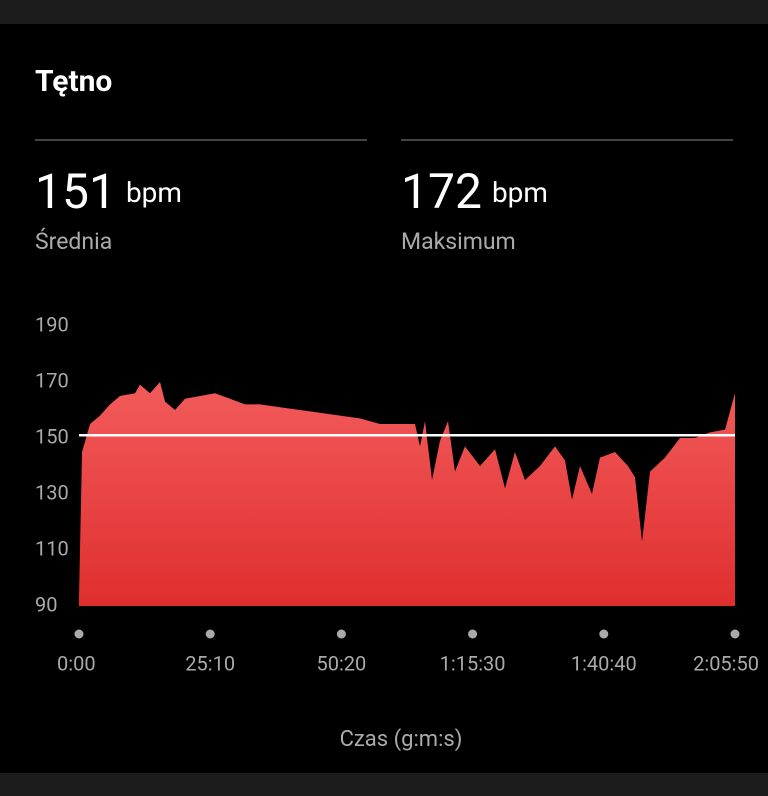 Image resolution: width=768 pixels, height=796 pixels. Describe the element at coordinates (384, 784) in the screenshot. I see `bottom-strip` at that location.